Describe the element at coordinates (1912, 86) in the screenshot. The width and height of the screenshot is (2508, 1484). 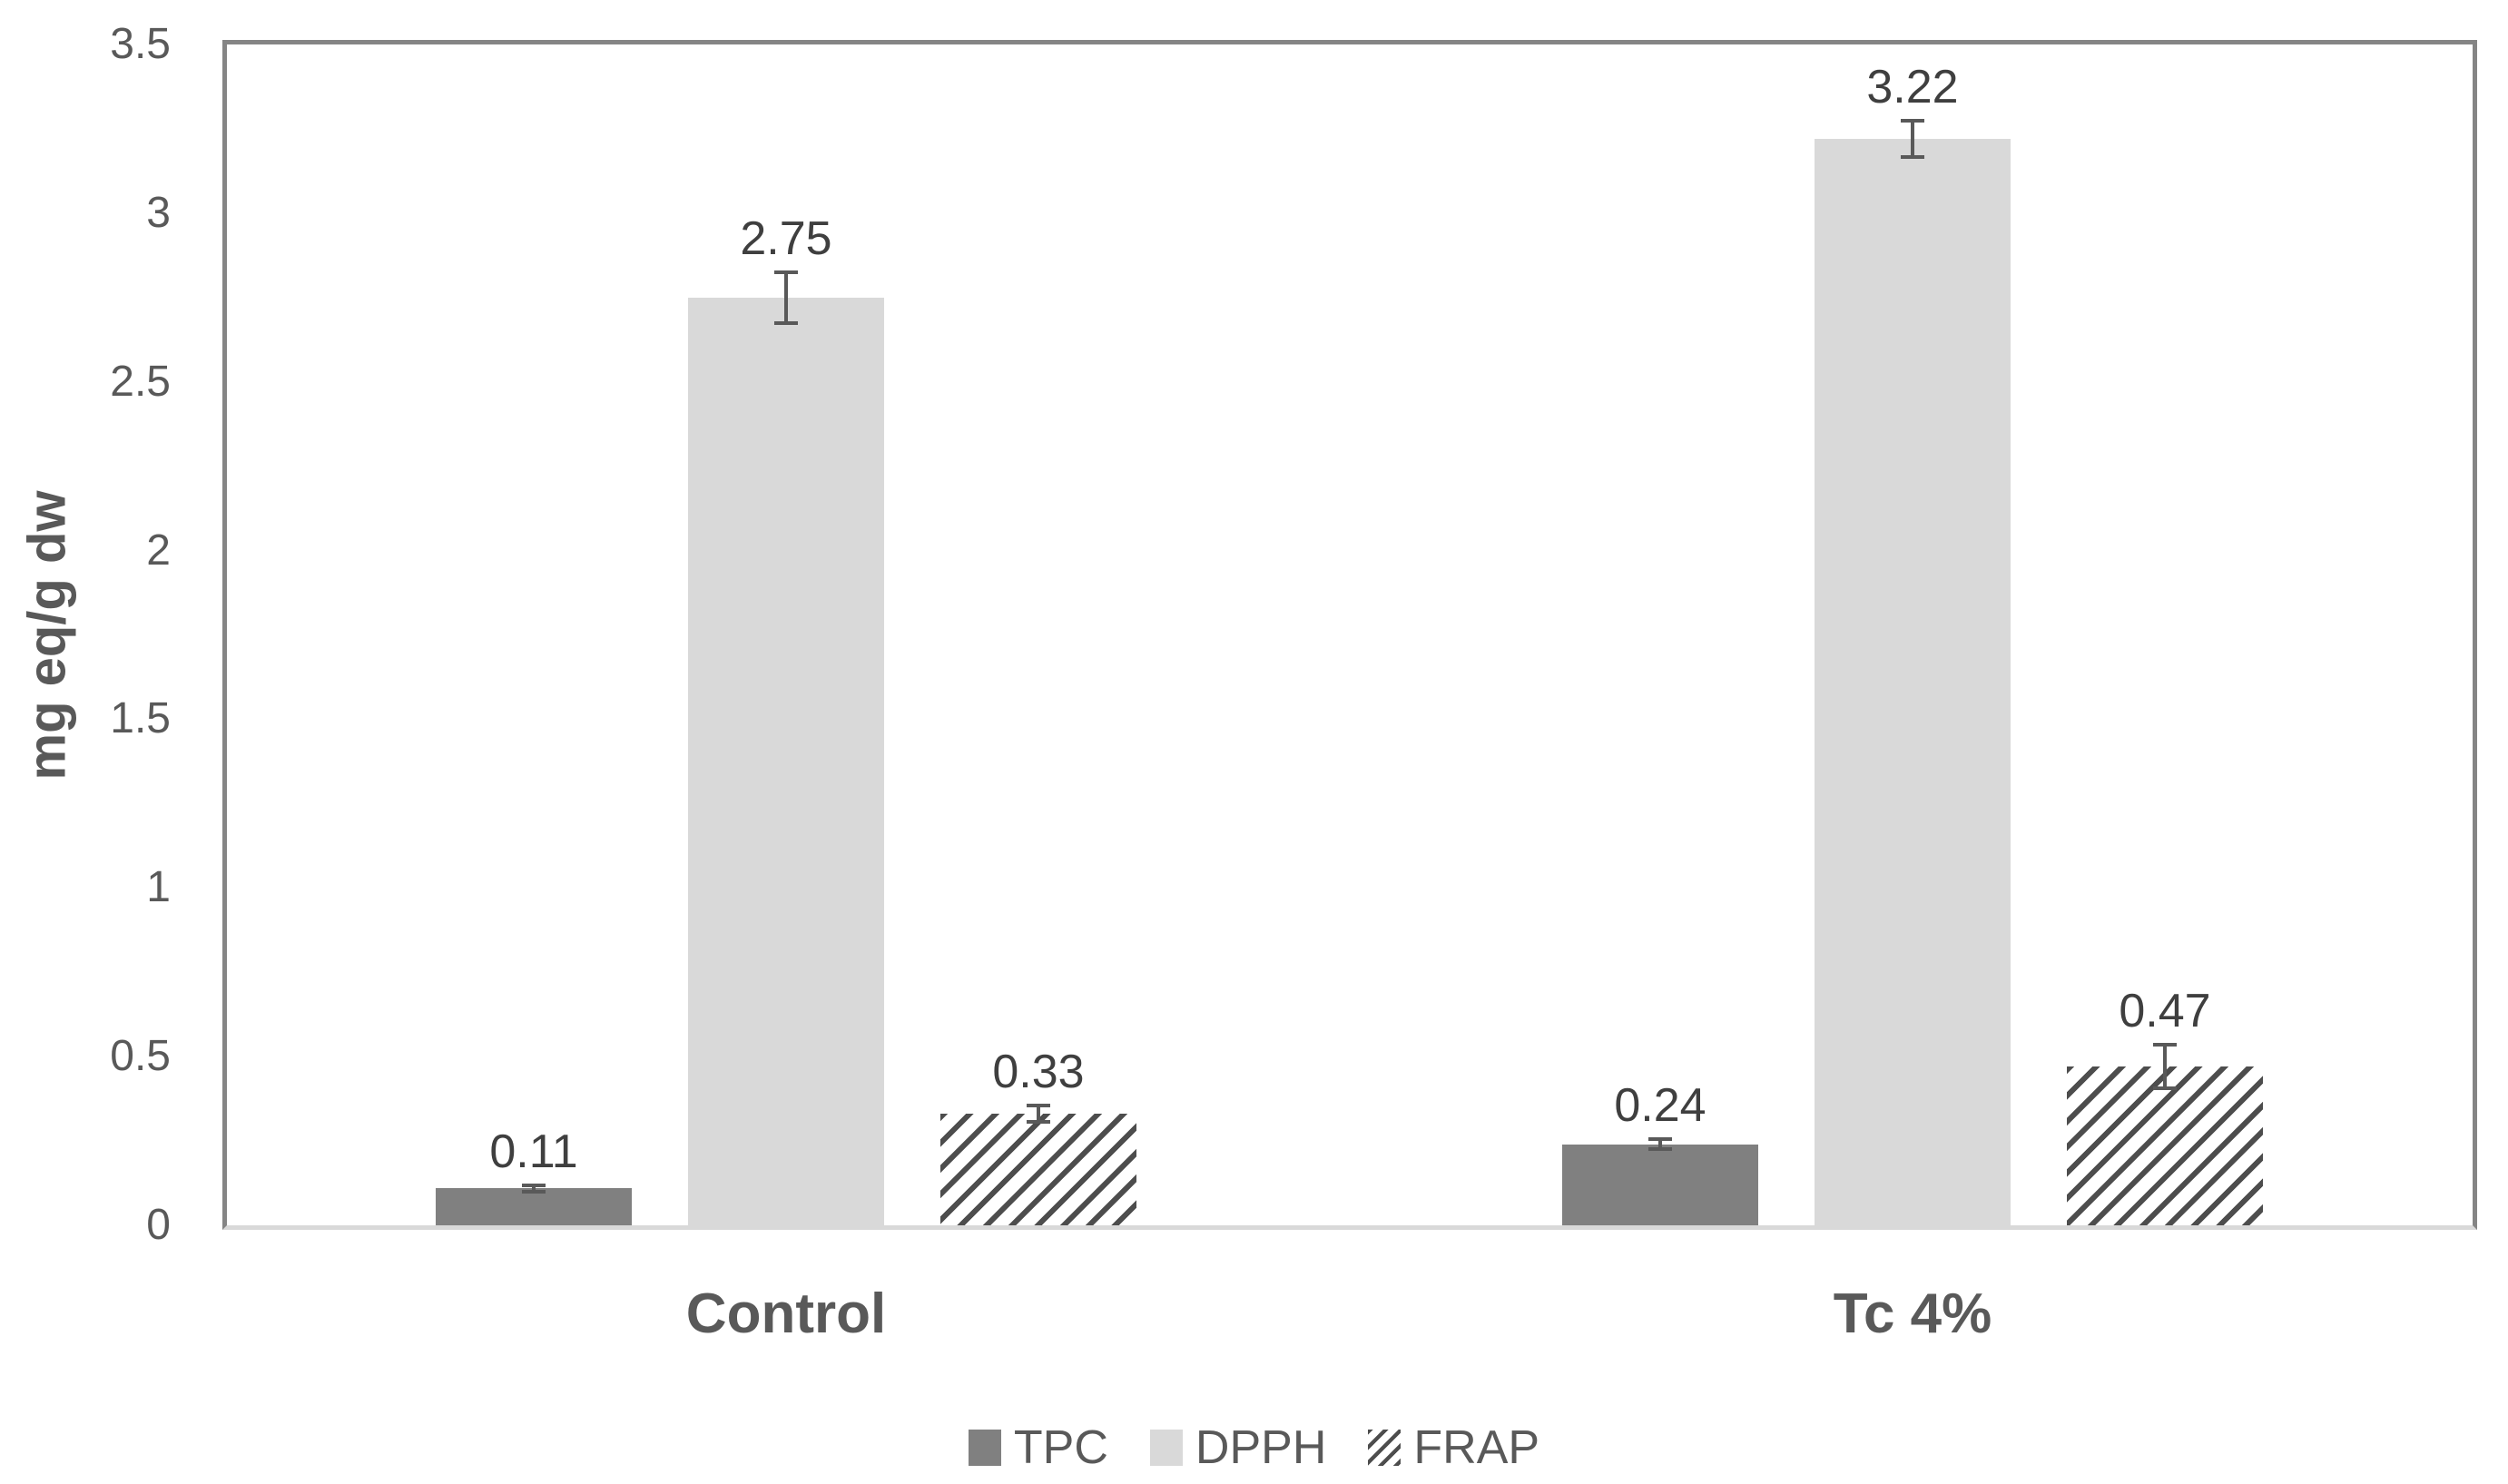
I see `value-label: 3.22` at that location.